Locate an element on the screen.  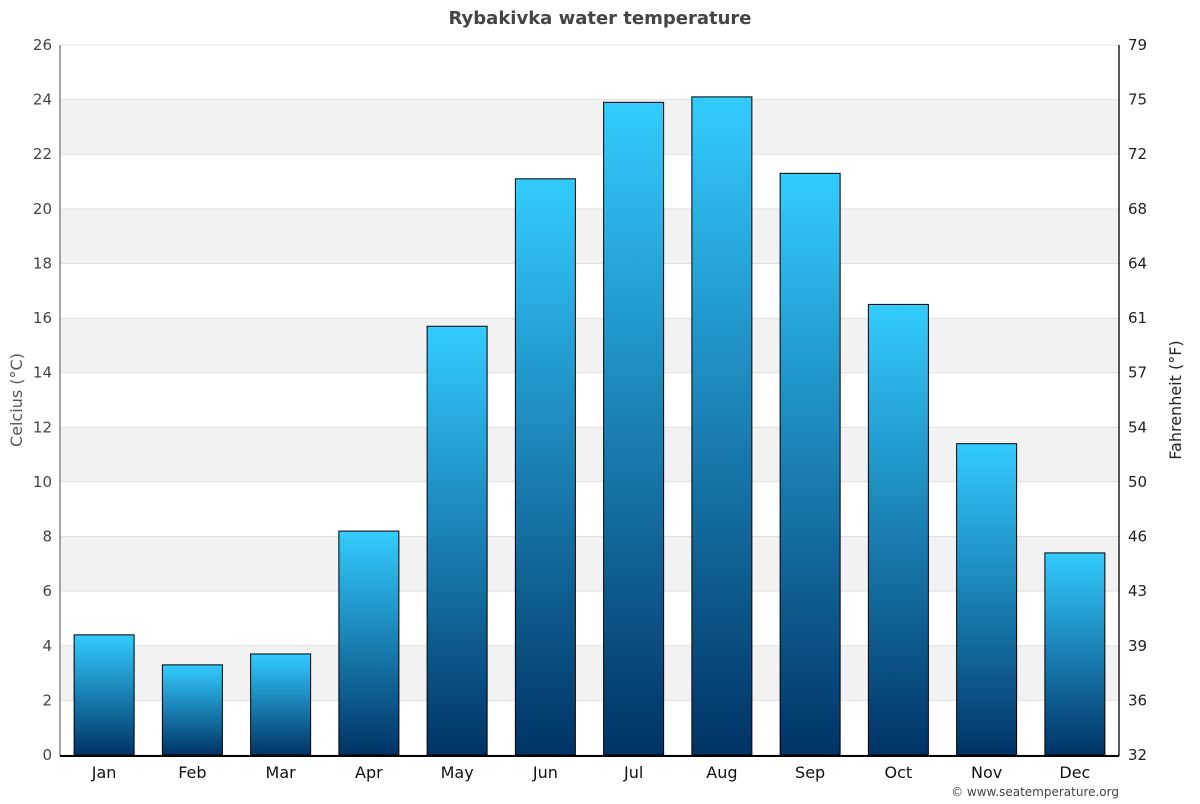
y-tick-label: 14 is located at coordinates (42, 373).